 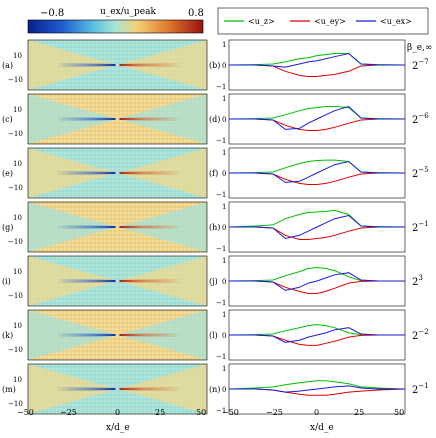 What do you see at coordinates (417, 281) in the screenshot?
I see `beta-value: 23` at bounding box center [417, 281].